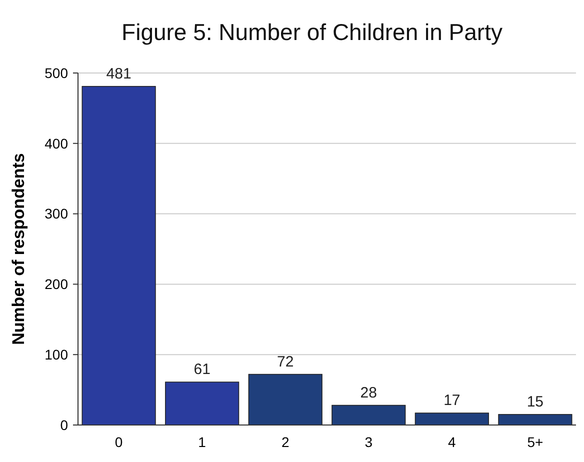  I want to click on y-tick-label: 200, so click(56, 284).